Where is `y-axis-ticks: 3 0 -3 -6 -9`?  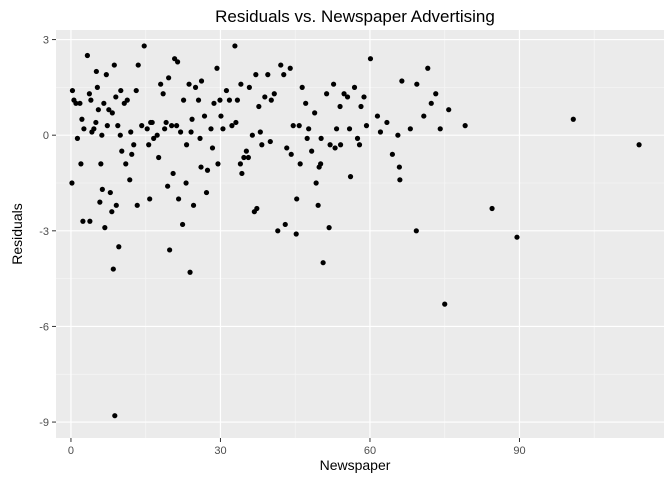
y-axis-ticks: 3 0 -3 -6 -9 is located at coordinates (47, 232).